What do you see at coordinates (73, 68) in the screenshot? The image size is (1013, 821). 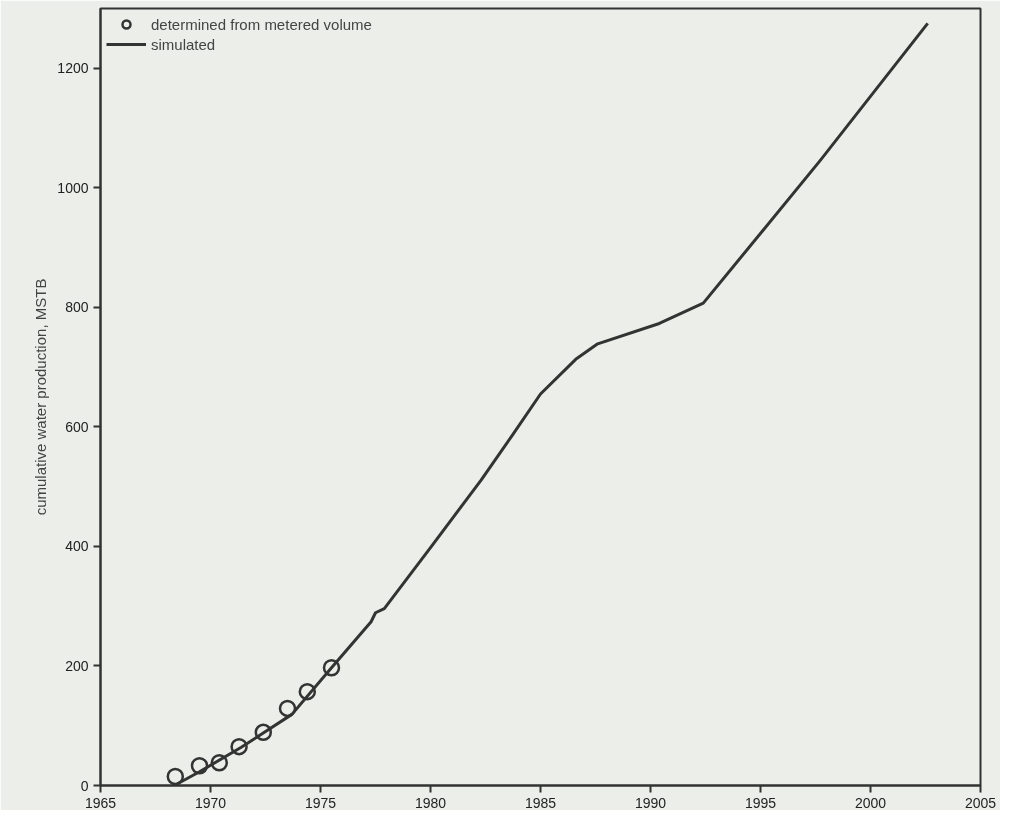 I see `y-tick-label: 1200` at bounding box center [73, 68].